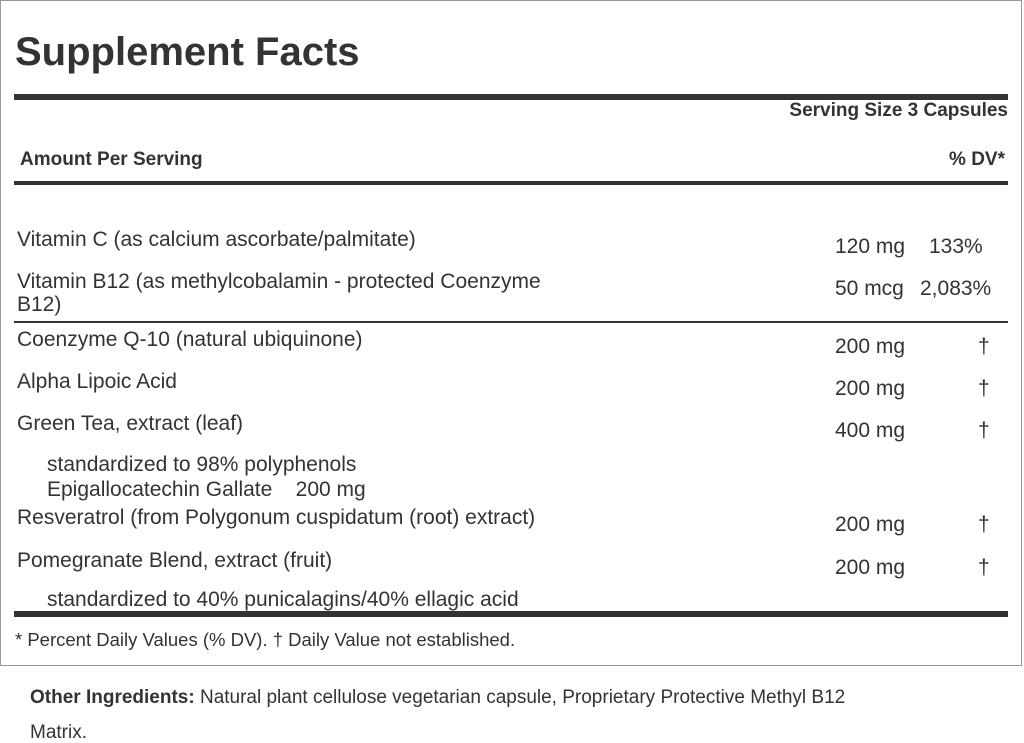 The width and height of the screenshot is (1024, 743). I want to click on other-ingredients-label: Other Ingredients:, so click(112, 697).